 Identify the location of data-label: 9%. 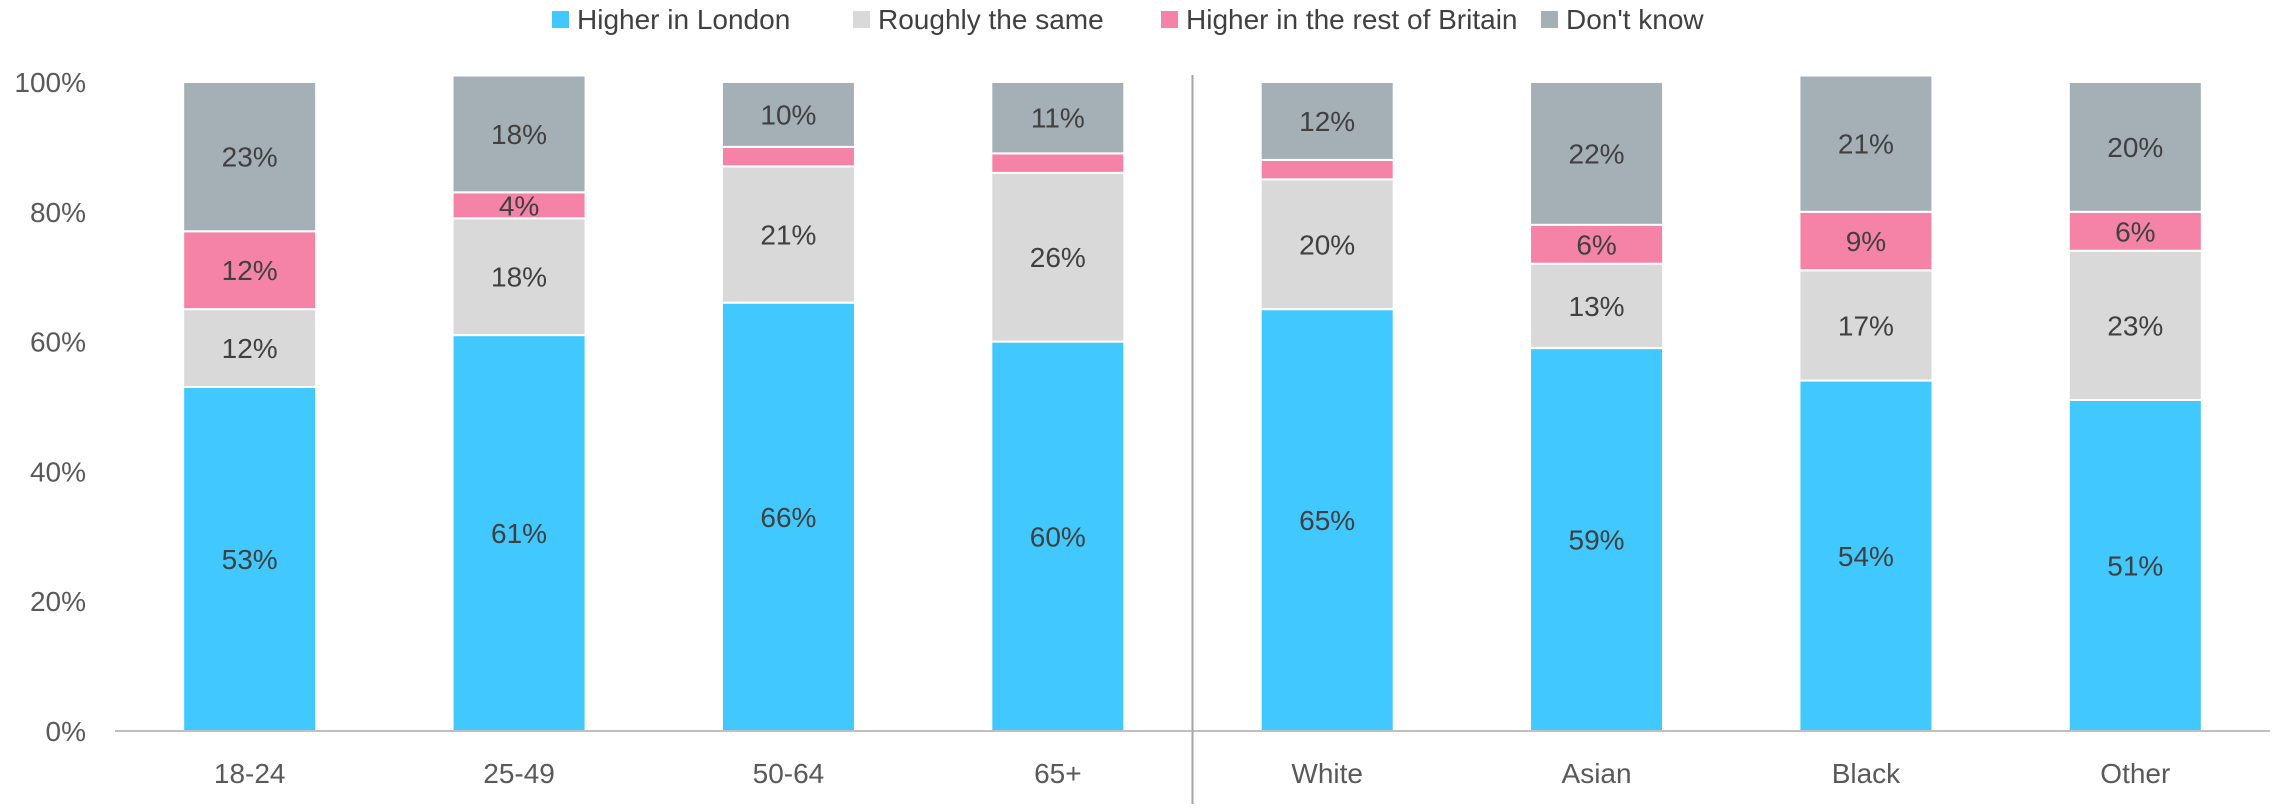
(1866, 241).